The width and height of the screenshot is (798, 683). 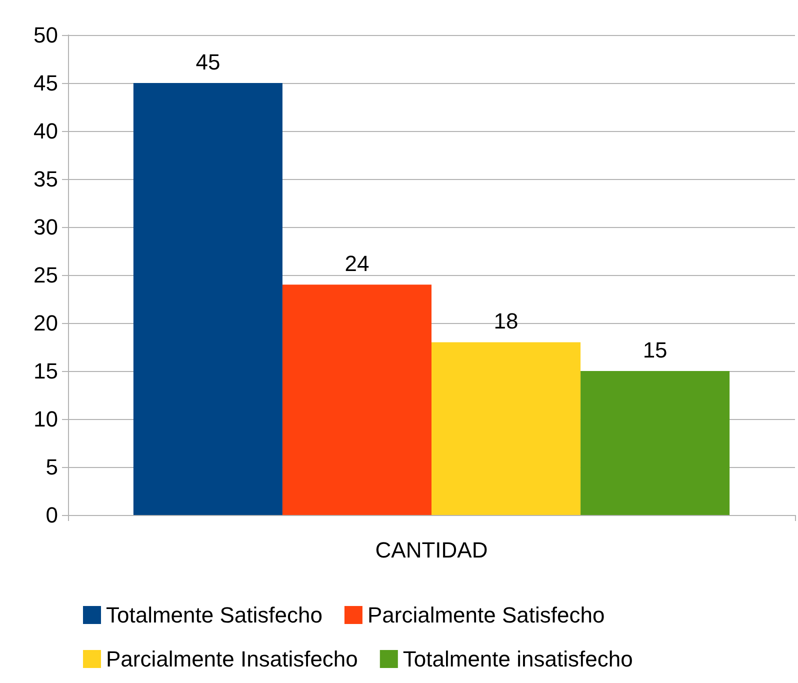 What do you see at coordinates (232, 659) in the screenshot?
I see `legend-label: Parcialmente Insatisfecho` at bounding box center [232, 659].